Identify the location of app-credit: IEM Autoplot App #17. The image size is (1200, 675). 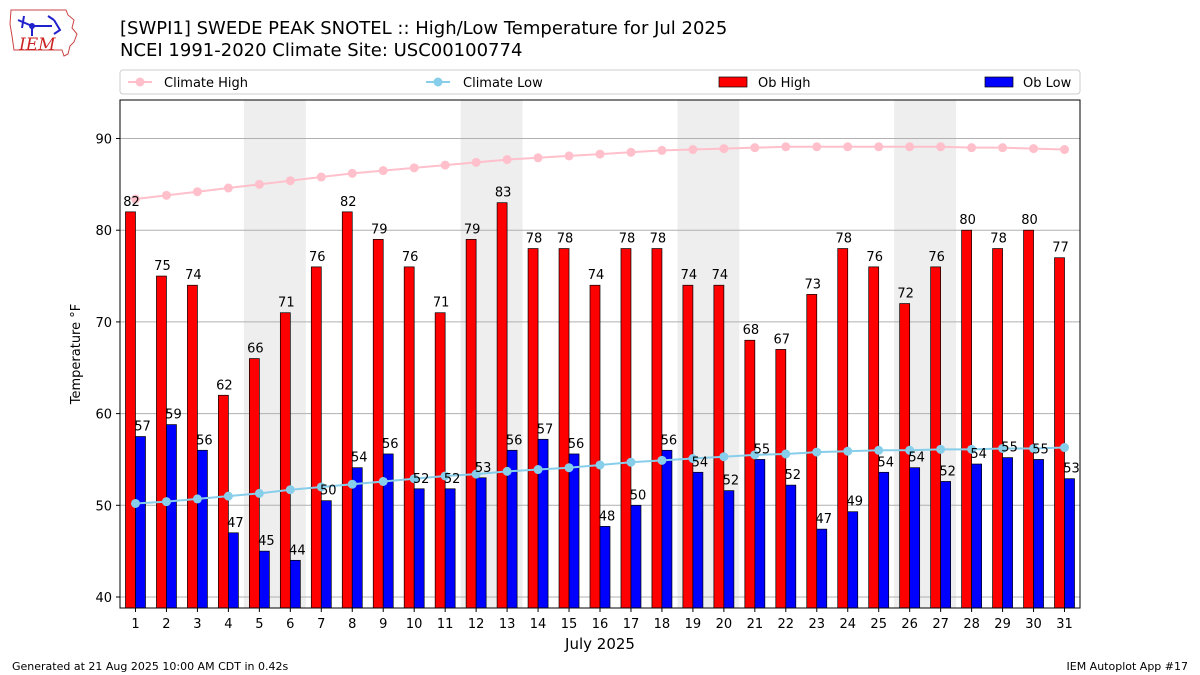
(1127, 666).